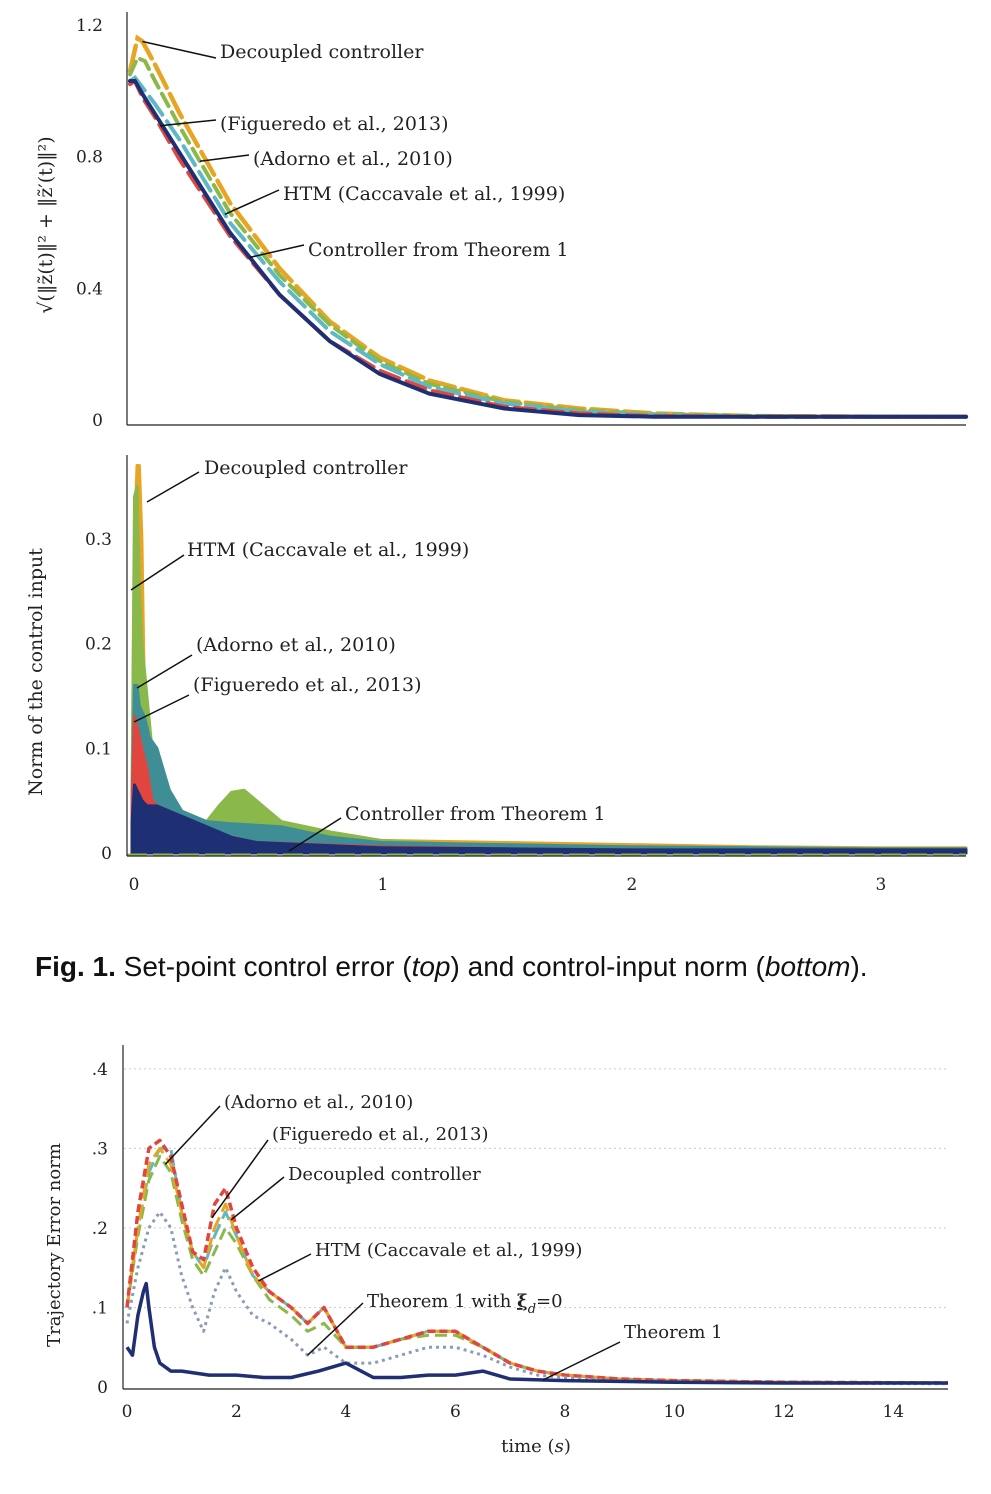  I want to click on bottom-x-ticks: 0 1 2 3, so click(508, 885).